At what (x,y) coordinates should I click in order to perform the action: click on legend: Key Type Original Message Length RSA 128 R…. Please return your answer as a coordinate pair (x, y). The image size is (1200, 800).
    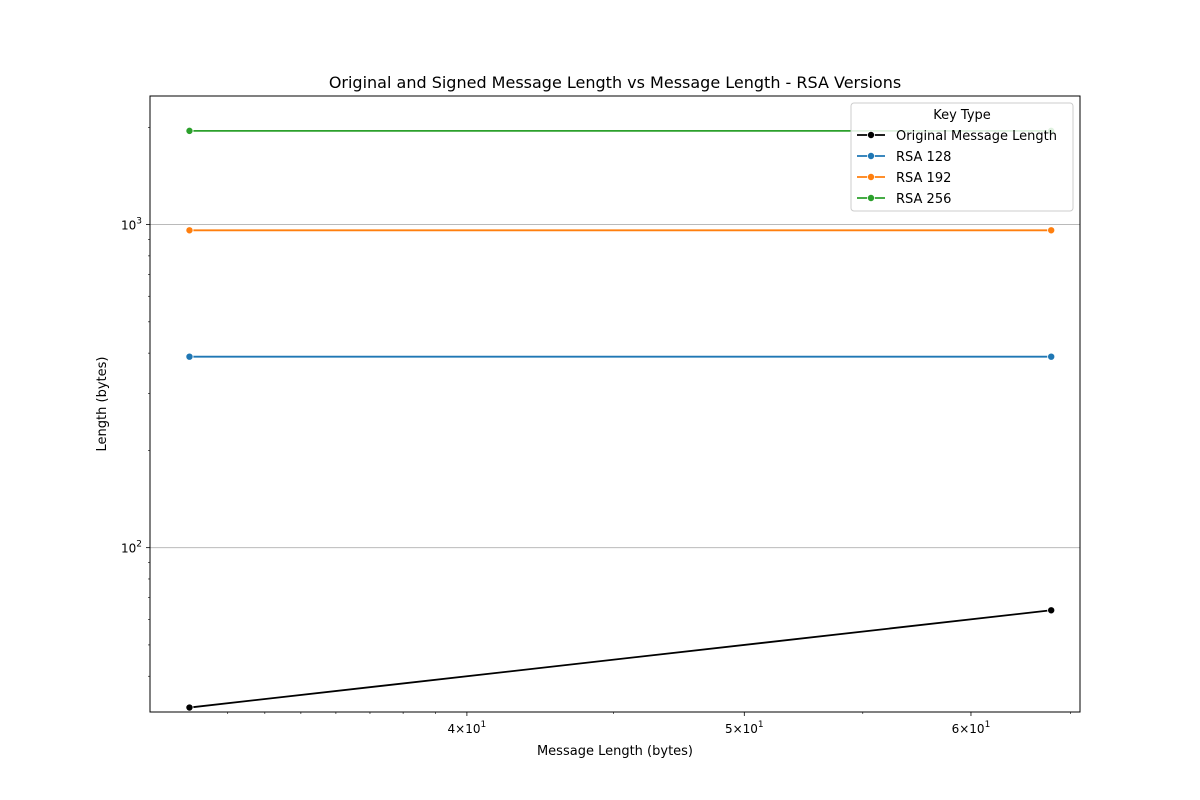
    Looking at the image, I should click on (962, 157).